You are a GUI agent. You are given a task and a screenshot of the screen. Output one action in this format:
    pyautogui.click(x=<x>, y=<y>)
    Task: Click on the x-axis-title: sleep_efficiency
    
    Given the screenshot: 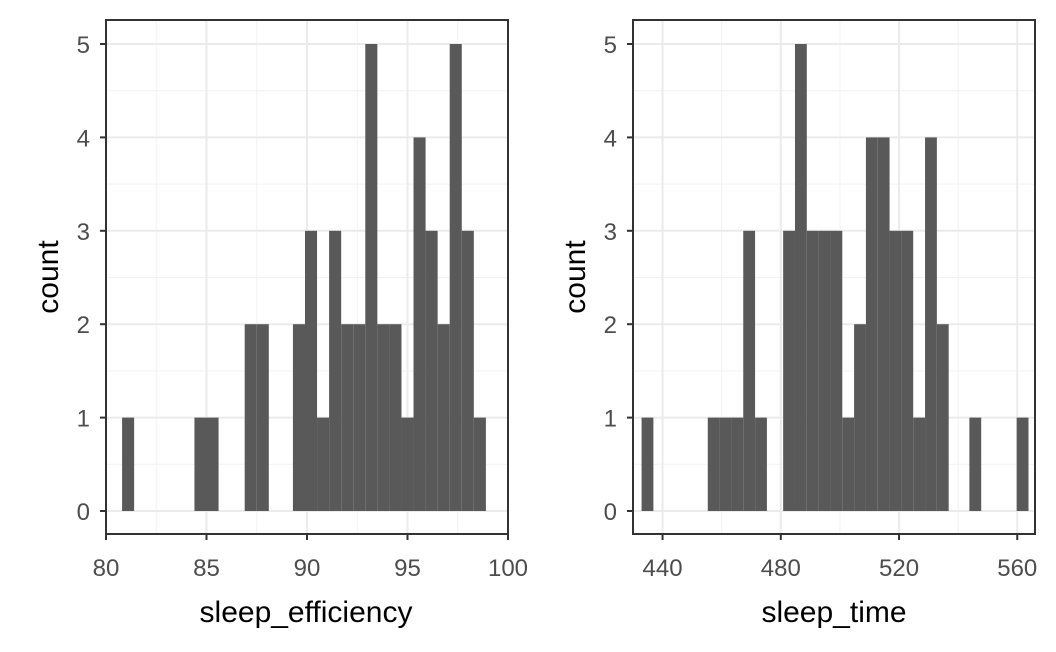 What is the action you would take?
    pyautogui.click(x=306, y=612)
    